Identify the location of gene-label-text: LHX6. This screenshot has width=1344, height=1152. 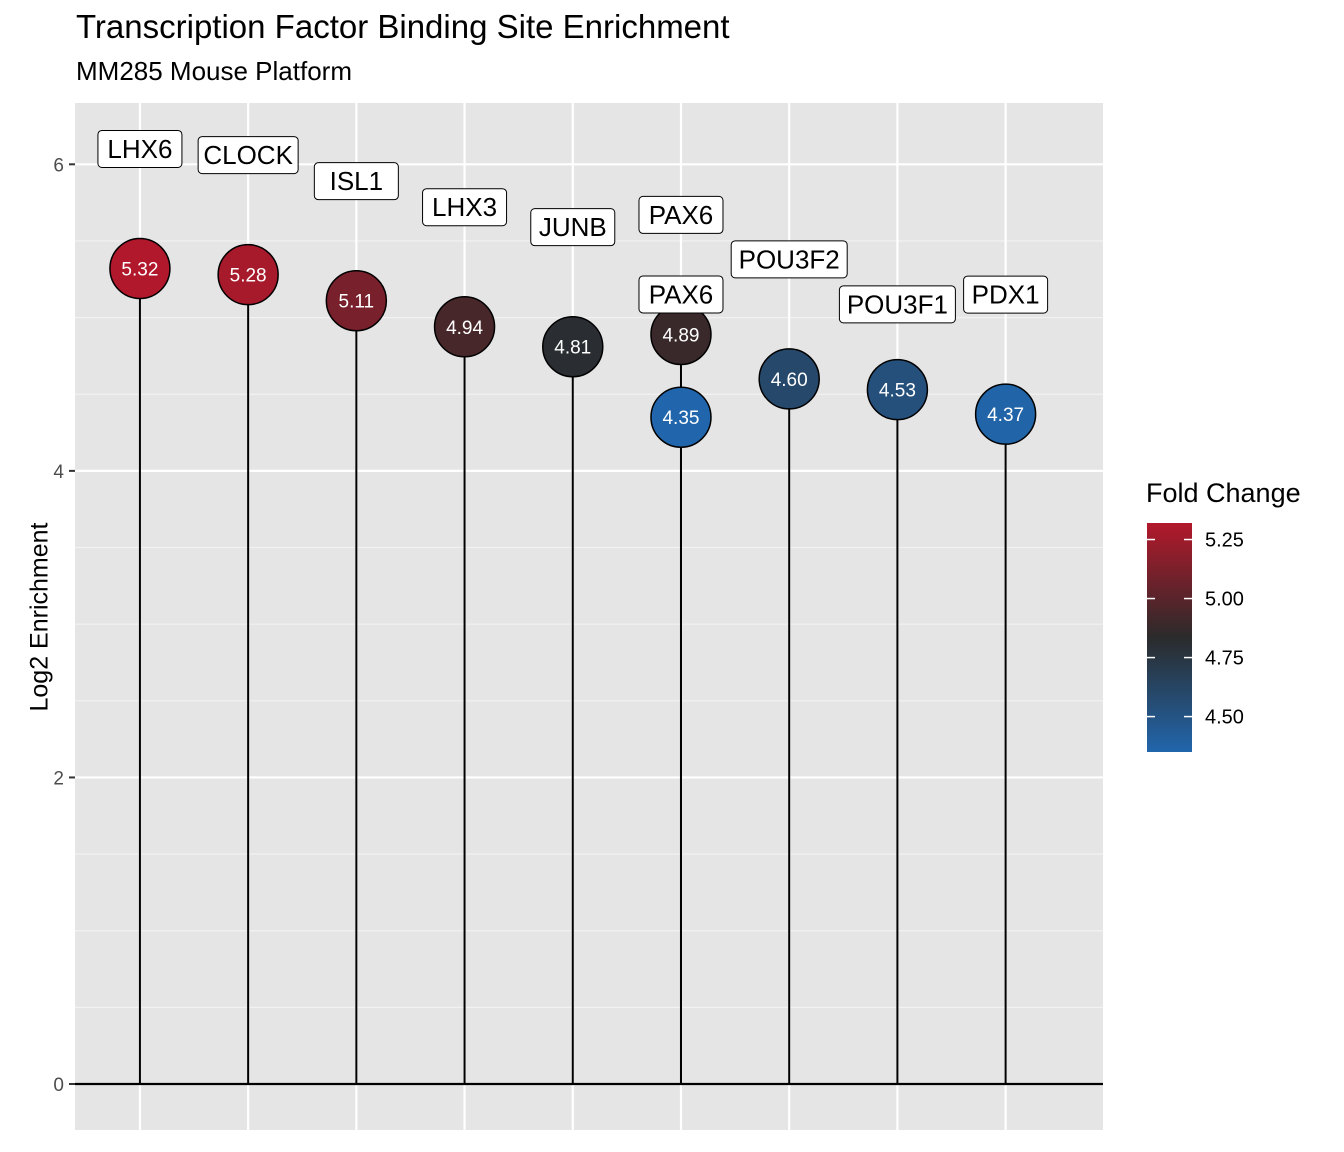
(139, 149).